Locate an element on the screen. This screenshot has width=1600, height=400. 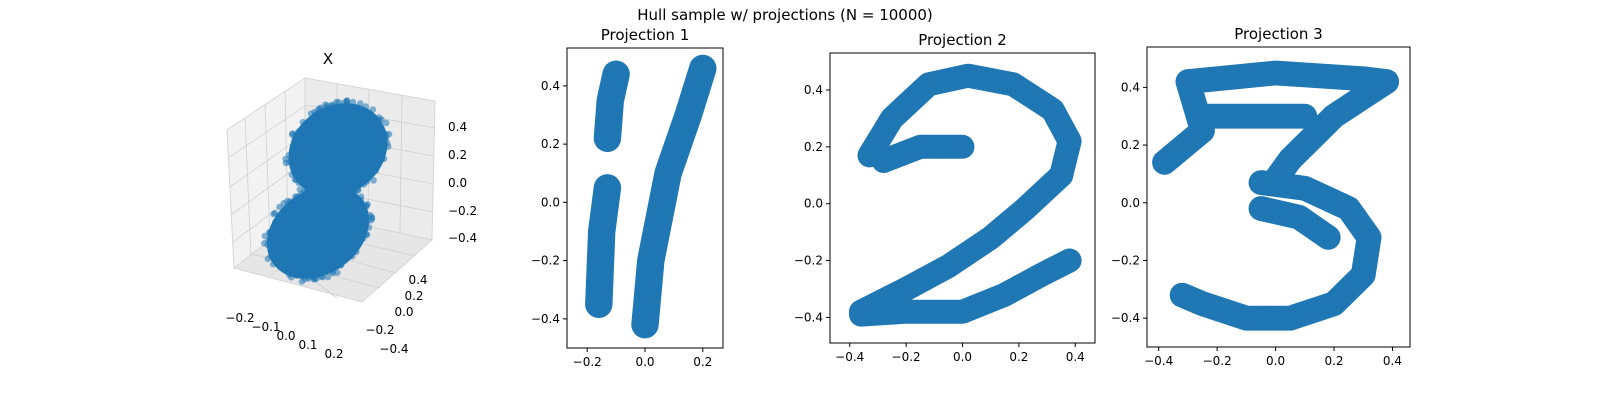
x-tick-label: 0.0 is located at coordinates (962, 357).